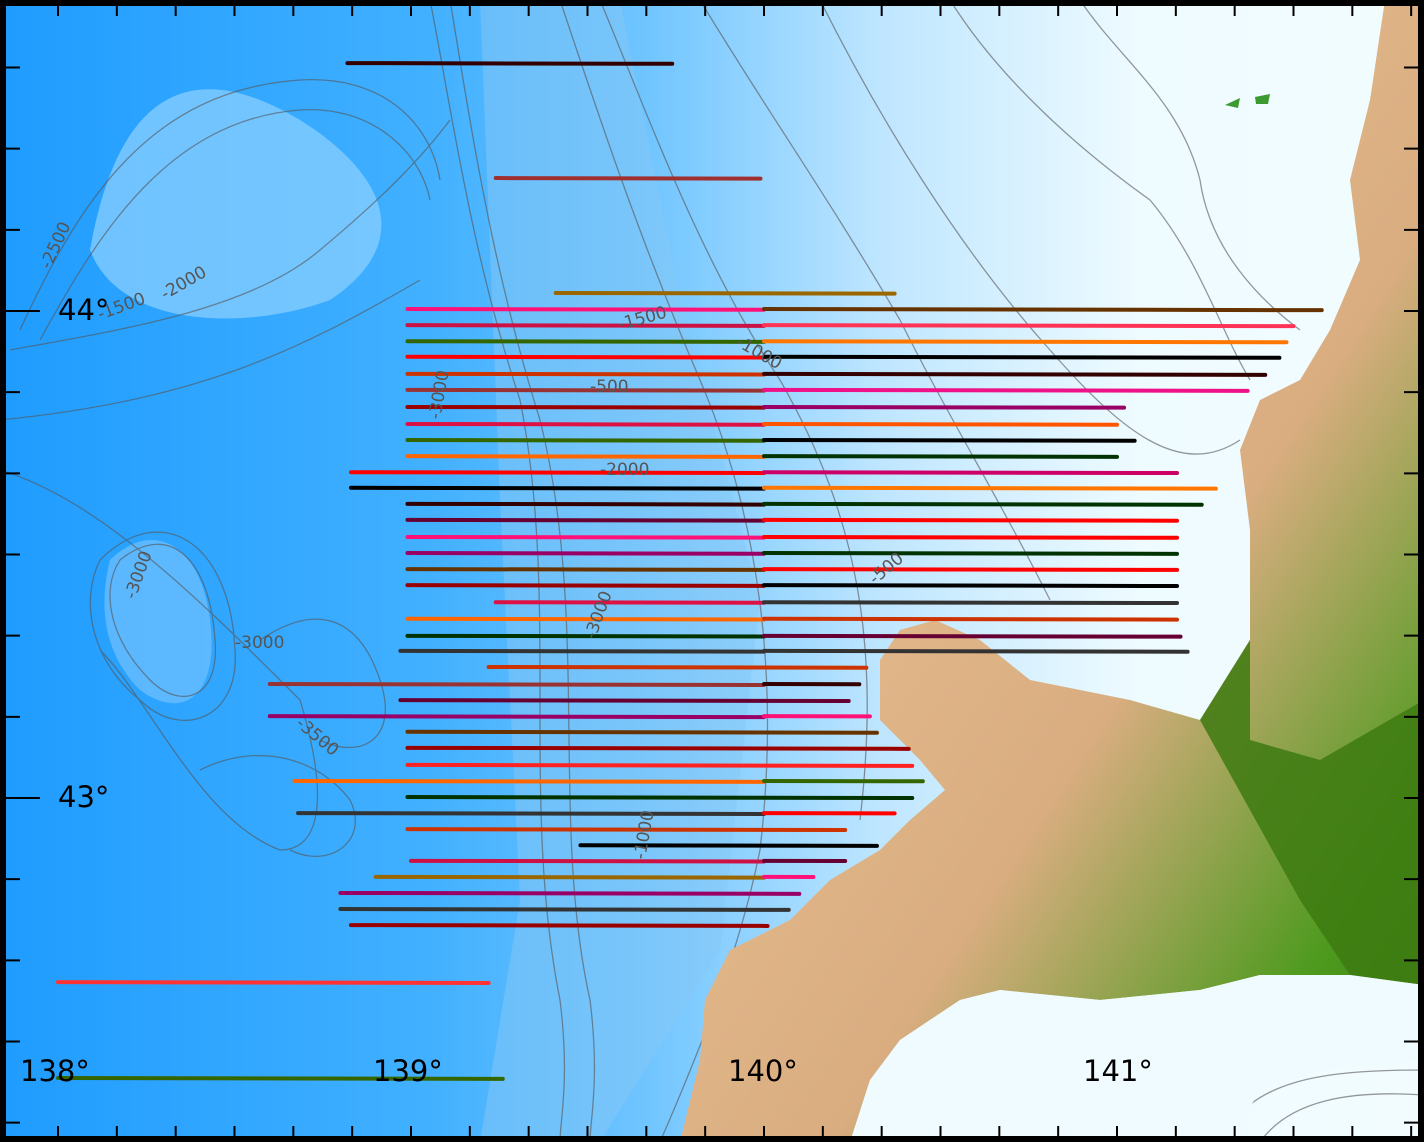 The image size is (1424, 1142). Describe the element at coordinates (1312, 812) in the screenshot. I see `lowland-strip` at that location.